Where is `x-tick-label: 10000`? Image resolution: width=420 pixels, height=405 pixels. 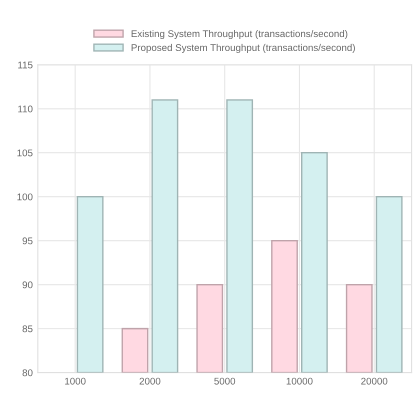
x-tick-label: 10000 is located at coordinates (299, 381).